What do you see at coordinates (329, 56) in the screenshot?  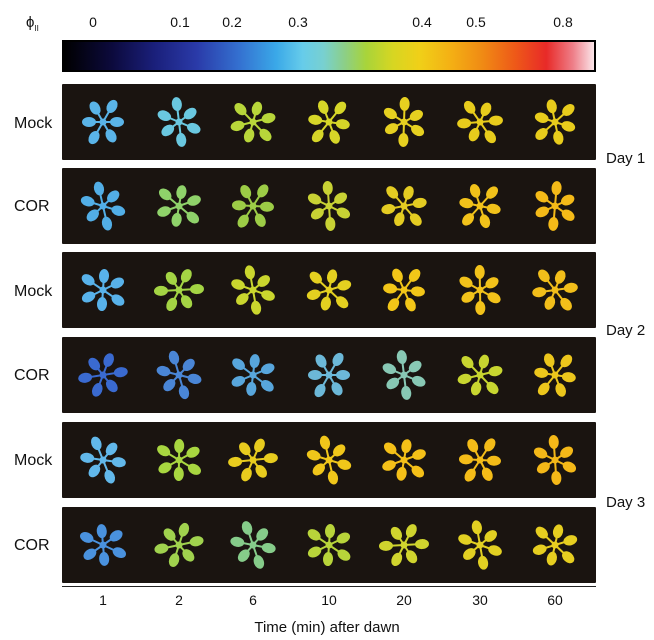 I see `phi-ii-colorbar` at bounding box center [329, 56].